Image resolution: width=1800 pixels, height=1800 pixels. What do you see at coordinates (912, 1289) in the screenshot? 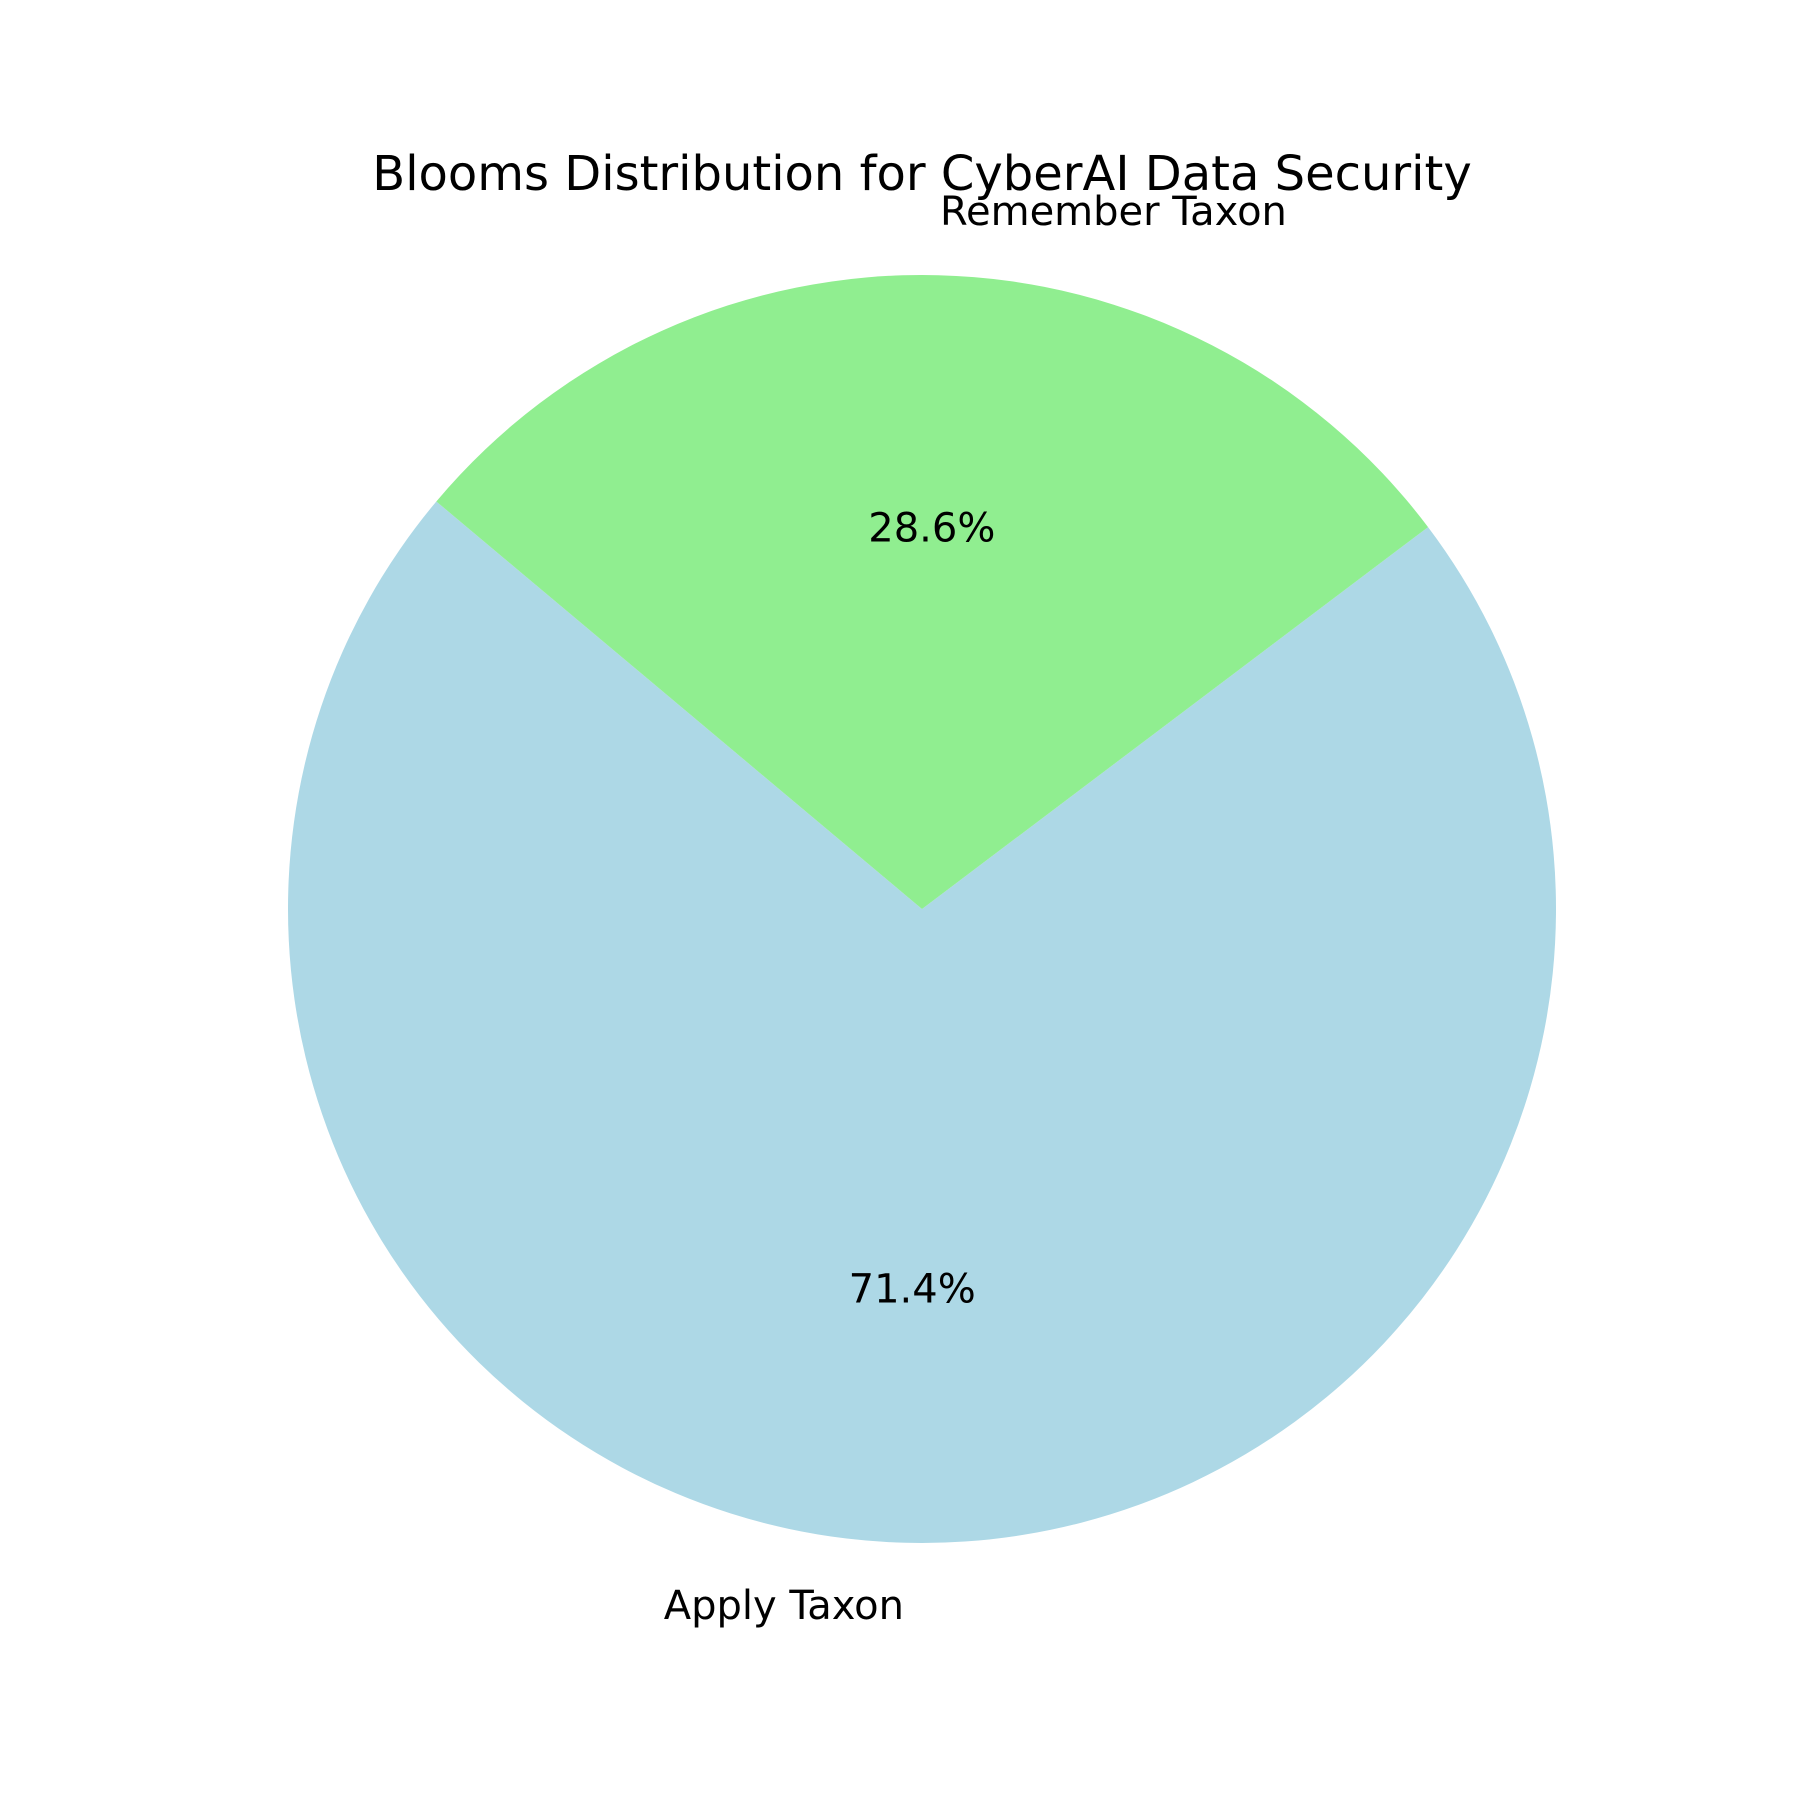
I see `pie-percent-label: 71.4%` at bounding box center [912, 1289].